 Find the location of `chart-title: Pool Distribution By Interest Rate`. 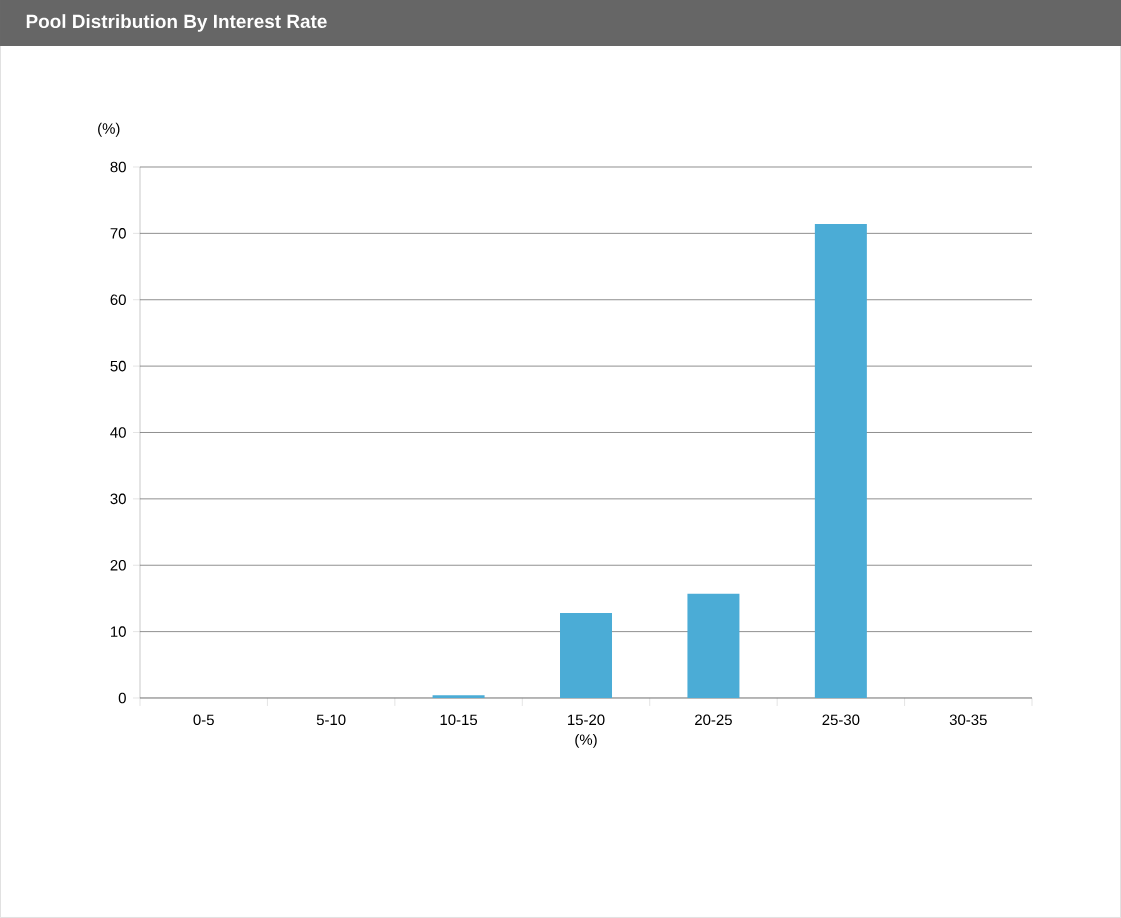

chart-title: Pool Distribution By Interest Rate is located at coordinates (176, 23).